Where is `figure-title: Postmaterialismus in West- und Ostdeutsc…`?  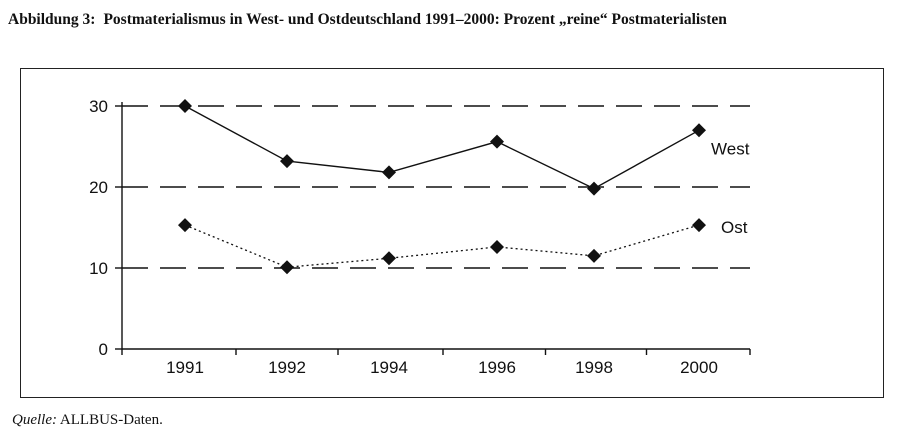 figure-title: Postmaterialismus in West- und Ostdeutsc… is located at coordinates (415, 19).